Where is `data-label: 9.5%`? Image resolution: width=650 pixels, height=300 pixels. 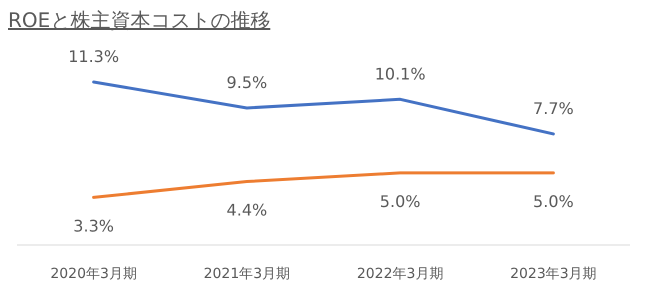 data-label: 9.5% is located at coordinates (247, 82).